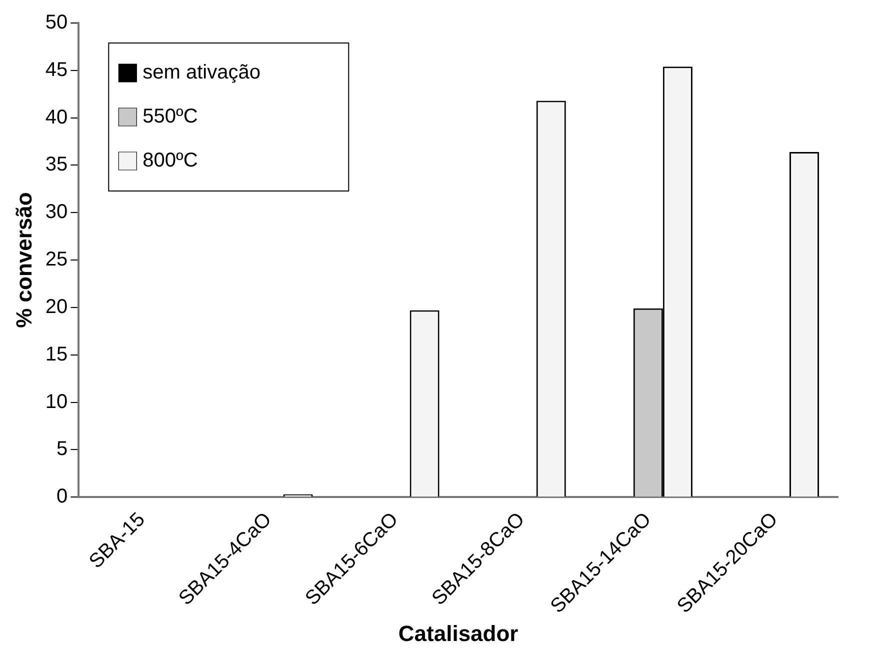 The height and width of the screenshot is (655, 876). I want to click on y-tick-label: 50, so click(56, 23).